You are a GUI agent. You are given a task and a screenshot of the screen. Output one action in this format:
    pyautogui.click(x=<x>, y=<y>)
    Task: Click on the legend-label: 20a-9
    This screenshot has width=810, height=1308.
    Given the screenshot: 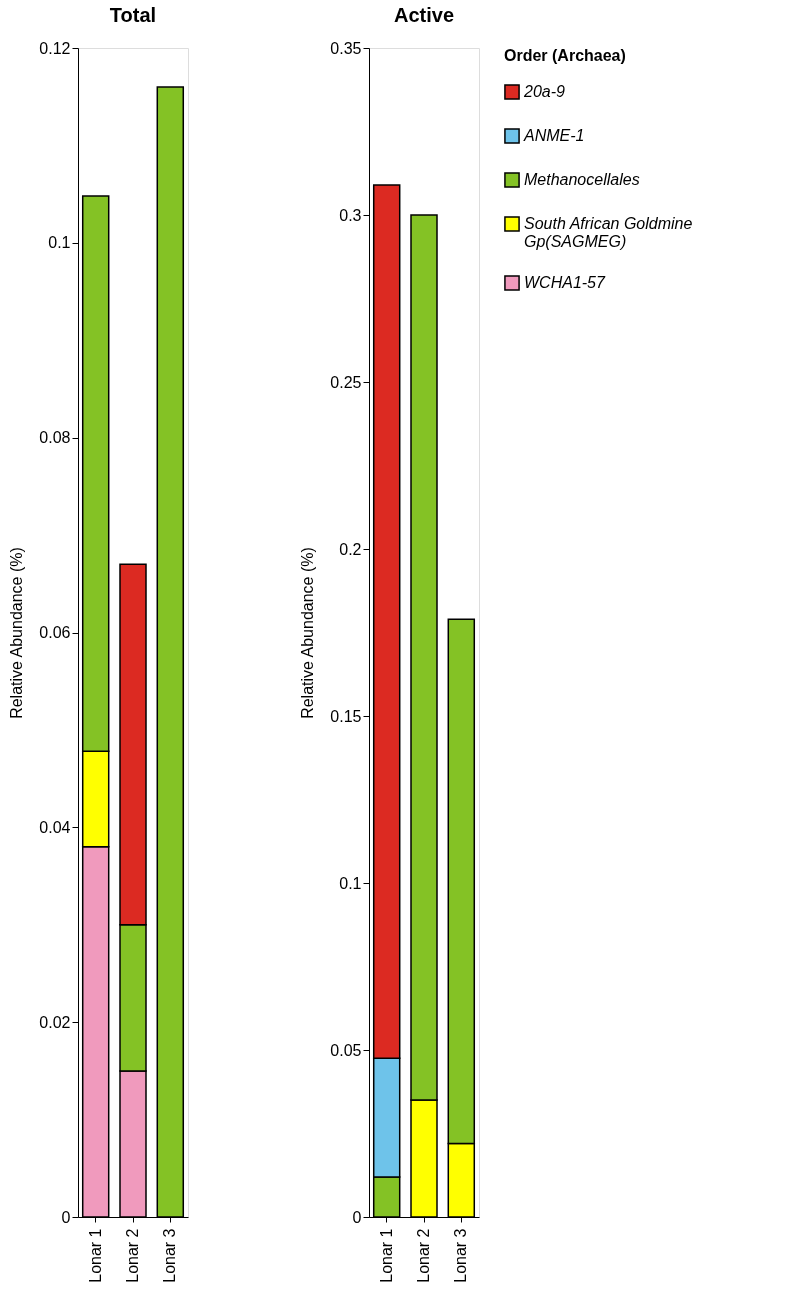 What is the action you would take?
    pyautogui.click(x=544, y=91)
    